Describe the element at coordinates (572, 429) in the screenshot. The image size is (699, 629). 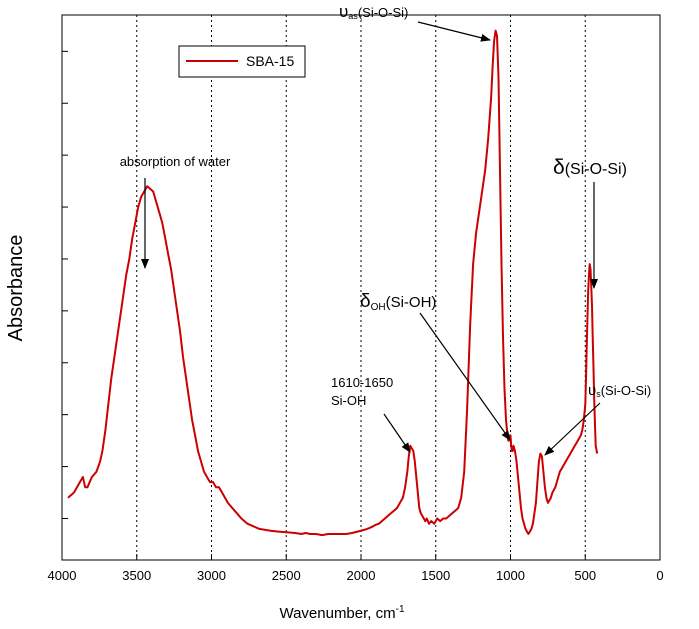
I see `annotation-vs-arrow` at that location.